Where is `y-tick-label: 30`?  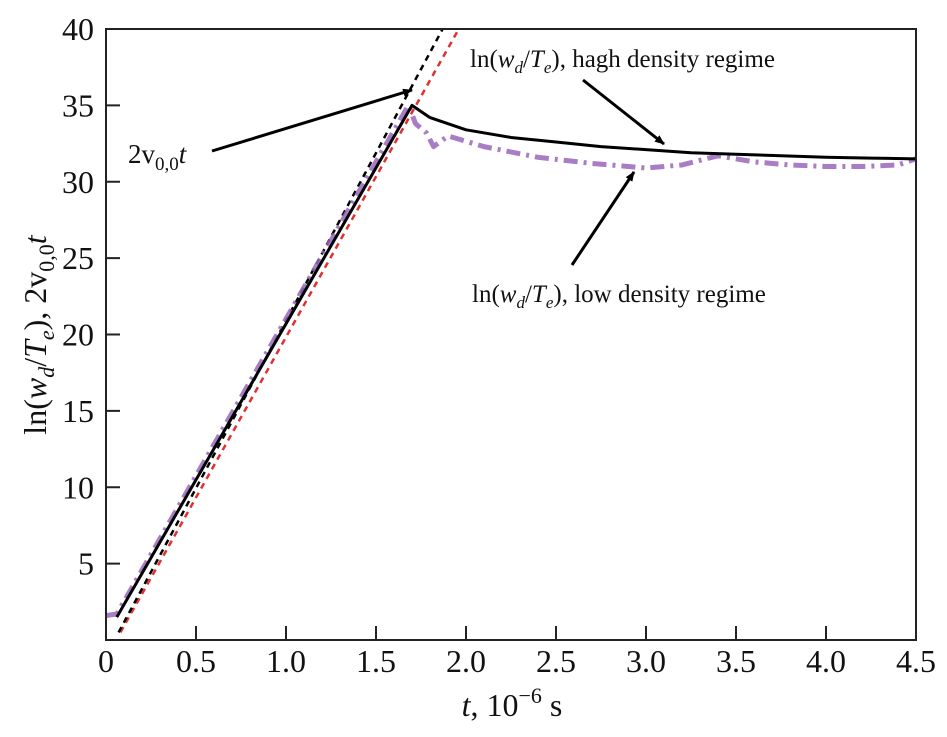 y-tick-label: 30 is located at coordinates (78, 182).